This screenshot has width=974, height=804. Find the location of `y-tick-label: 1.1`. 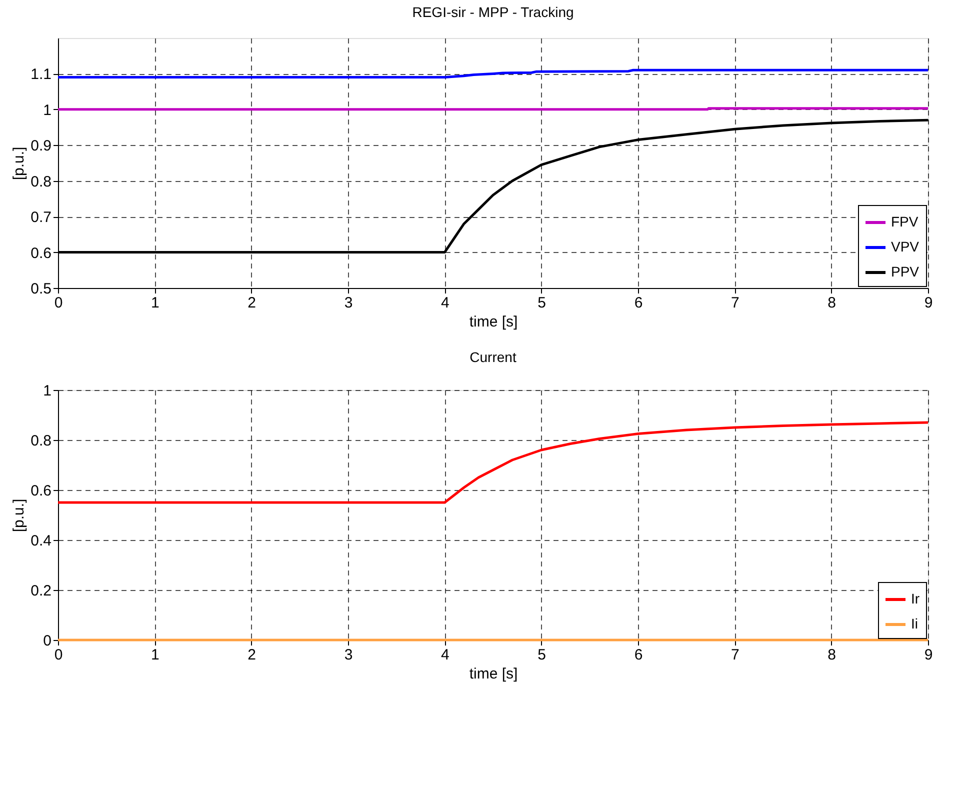

y-tick-label: 1.1 is located at coordinates (41, 75).